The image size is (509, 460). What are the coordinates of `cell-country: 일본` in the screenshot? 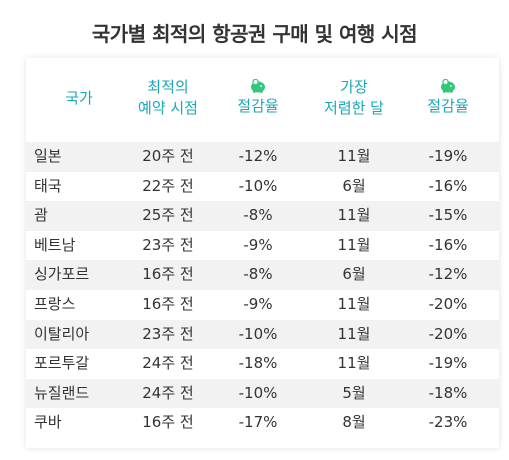 It's located at (48, 156).